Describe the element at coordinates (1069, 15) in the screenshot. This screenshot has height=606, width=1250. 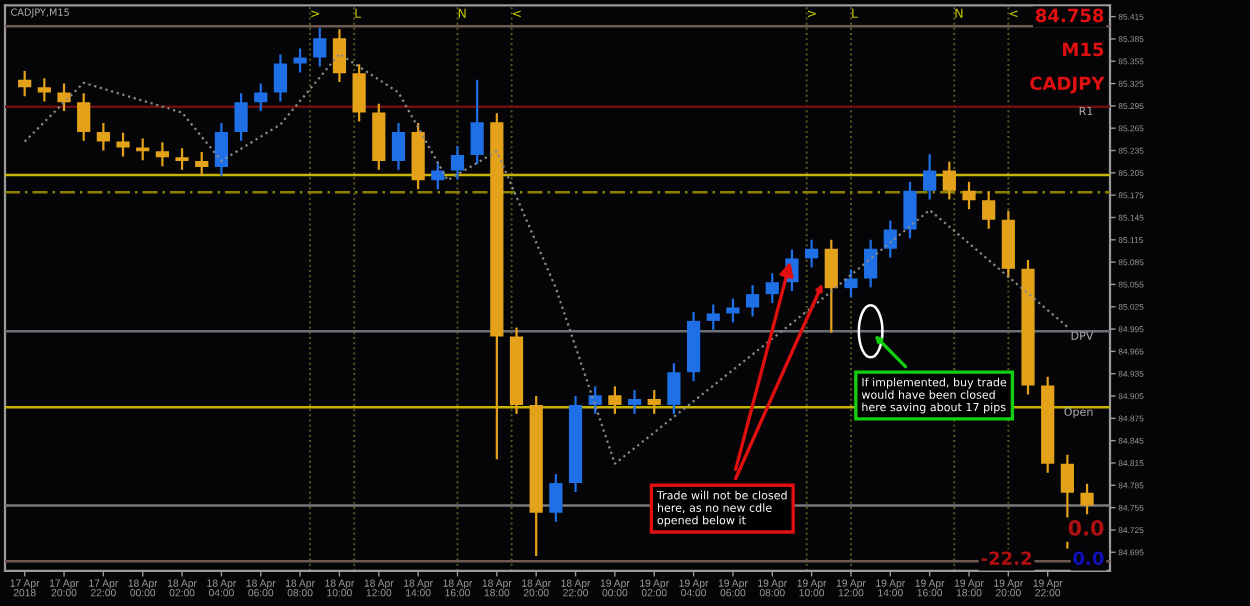
I see `annotation: 84.758` at that location.